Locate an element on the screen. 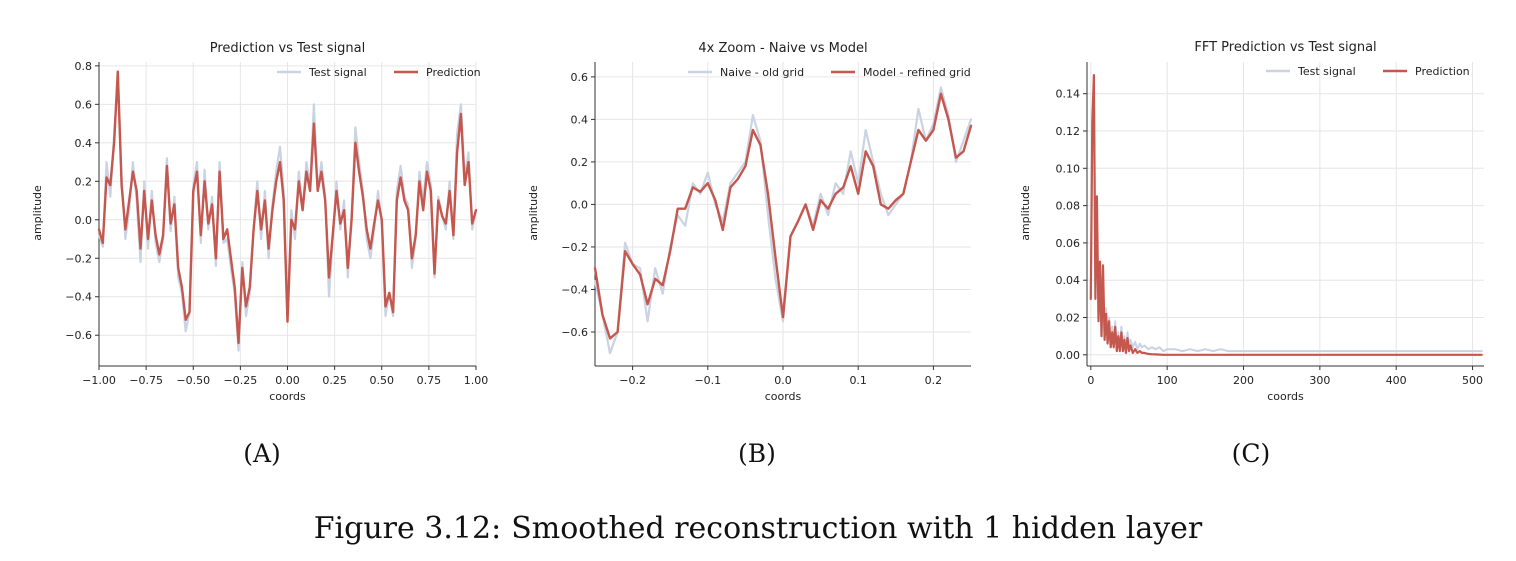  x-tick-label: 0.2 is located at coordinates (934, 380).